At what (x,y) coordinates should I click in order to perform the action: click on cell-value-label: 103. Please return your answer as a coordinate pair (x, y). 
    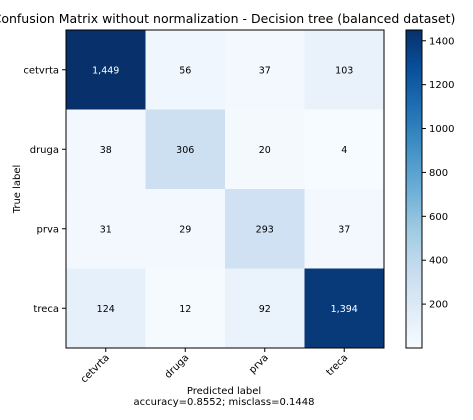
    Looking at the image, I should click on (344, 70).